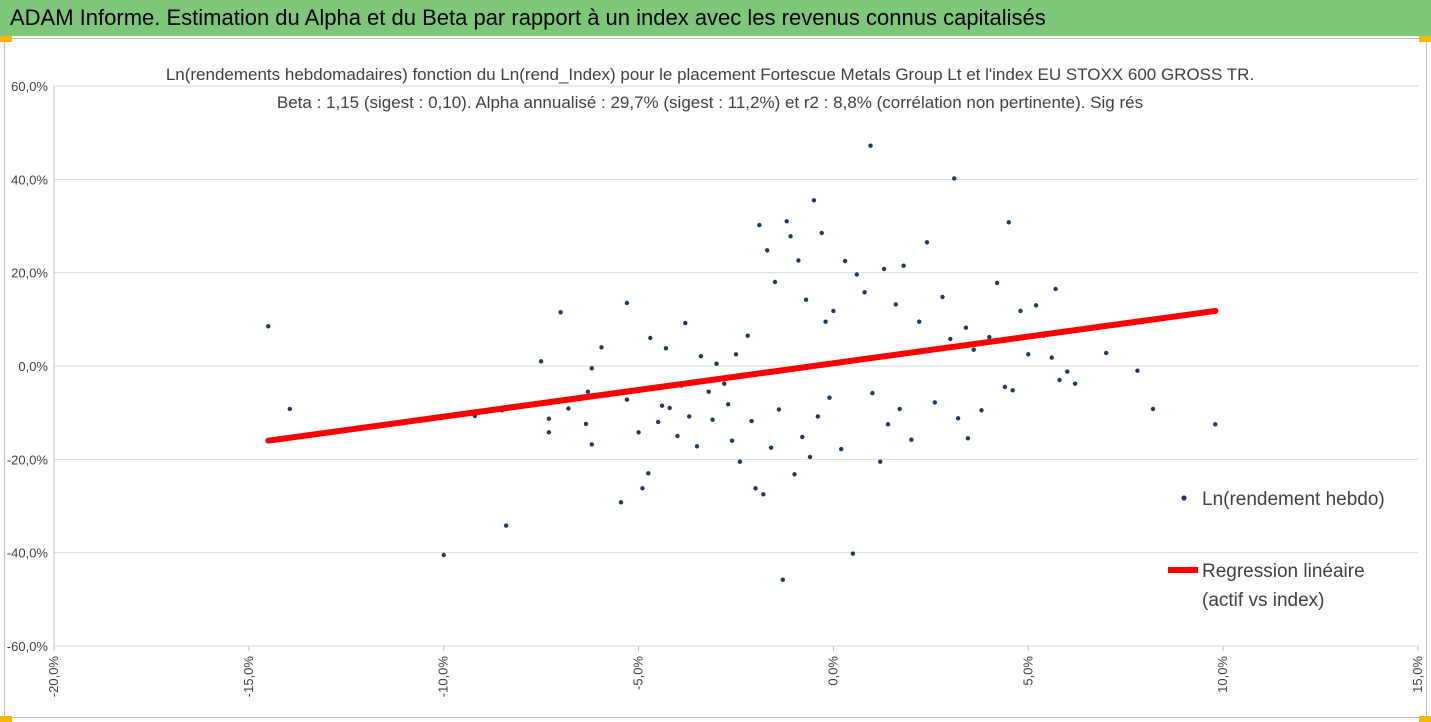 This screenshot has height=722, width=1431. I want to click on x-tick-label: -20,0%, so click(53, 677).